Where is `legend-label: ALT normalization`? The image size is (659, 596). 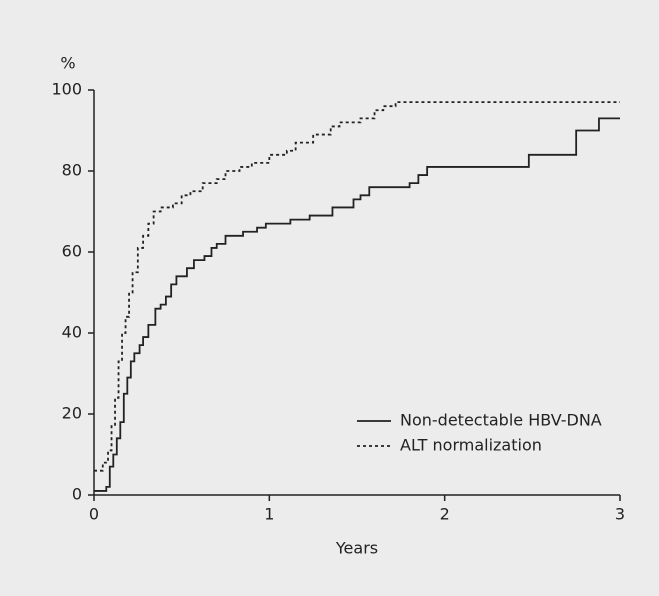
legend-label: ALT normalization is located at coordinates (471, 445).